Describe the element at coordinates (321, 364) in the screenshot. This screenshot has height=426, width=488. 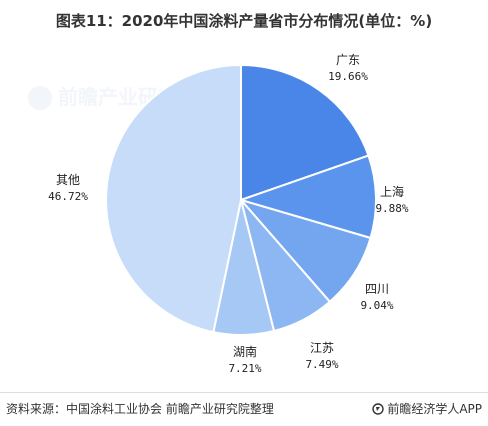
I see `slice-label-value: 7.49%` at that location.